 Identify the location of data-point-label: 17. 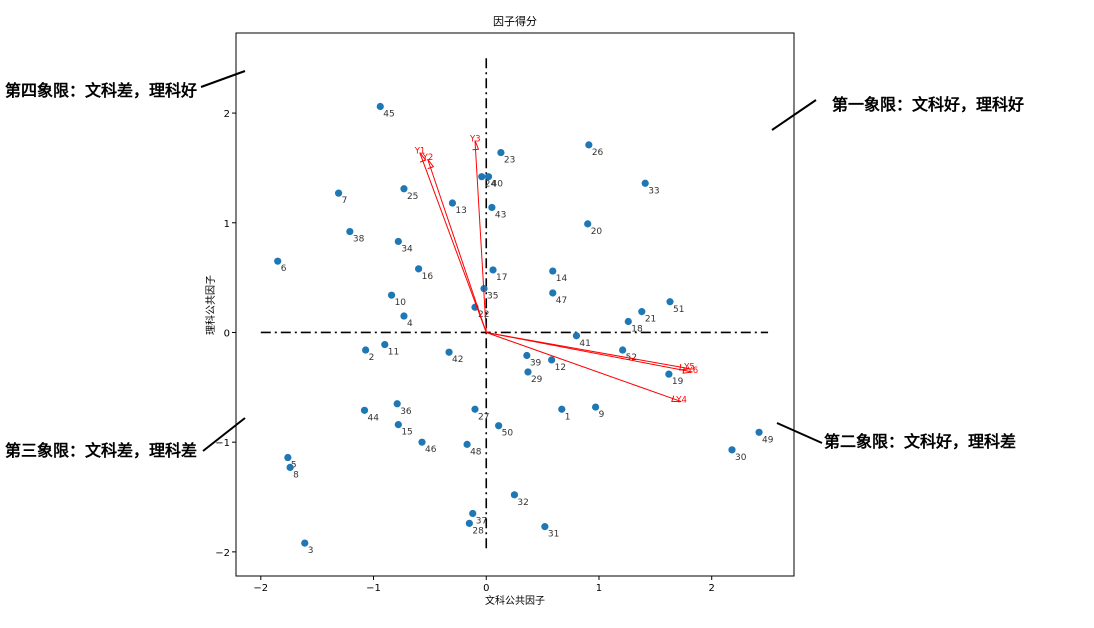
(501, 278).